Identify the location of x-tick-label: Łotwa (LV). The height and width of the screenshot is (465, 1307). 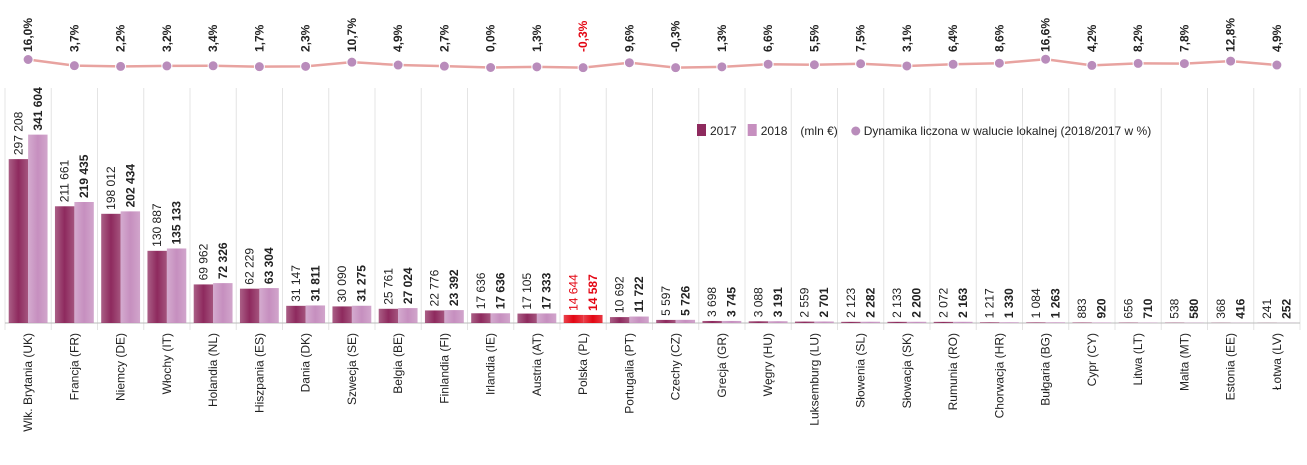
(1277, 361).